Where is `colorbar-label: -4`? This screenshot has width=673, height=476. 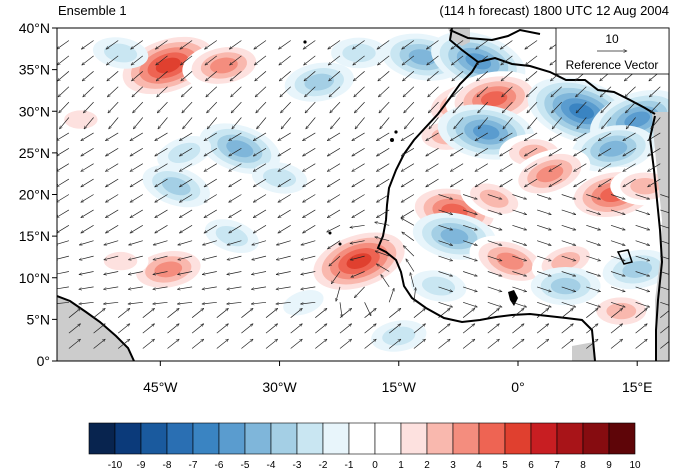 colorbar-label: -4 is located at coordinates (271, 465).